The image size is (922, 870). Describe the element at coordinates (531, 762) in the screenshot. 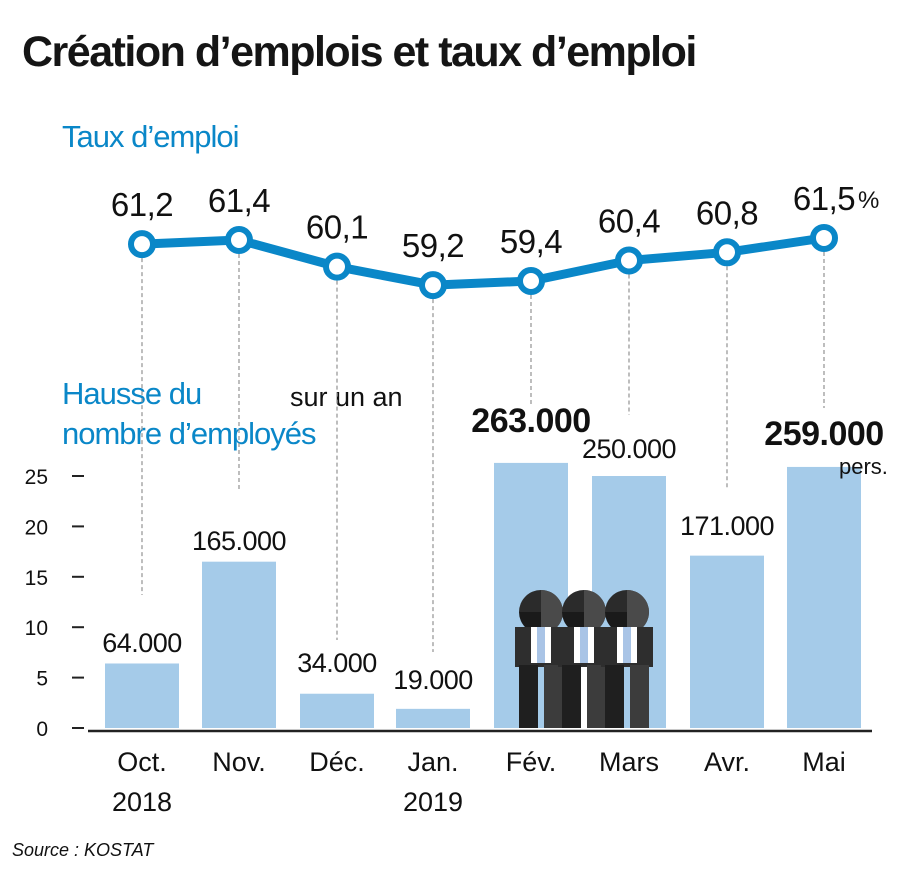

I see `x-tick-label-4: Fév.` at that location.